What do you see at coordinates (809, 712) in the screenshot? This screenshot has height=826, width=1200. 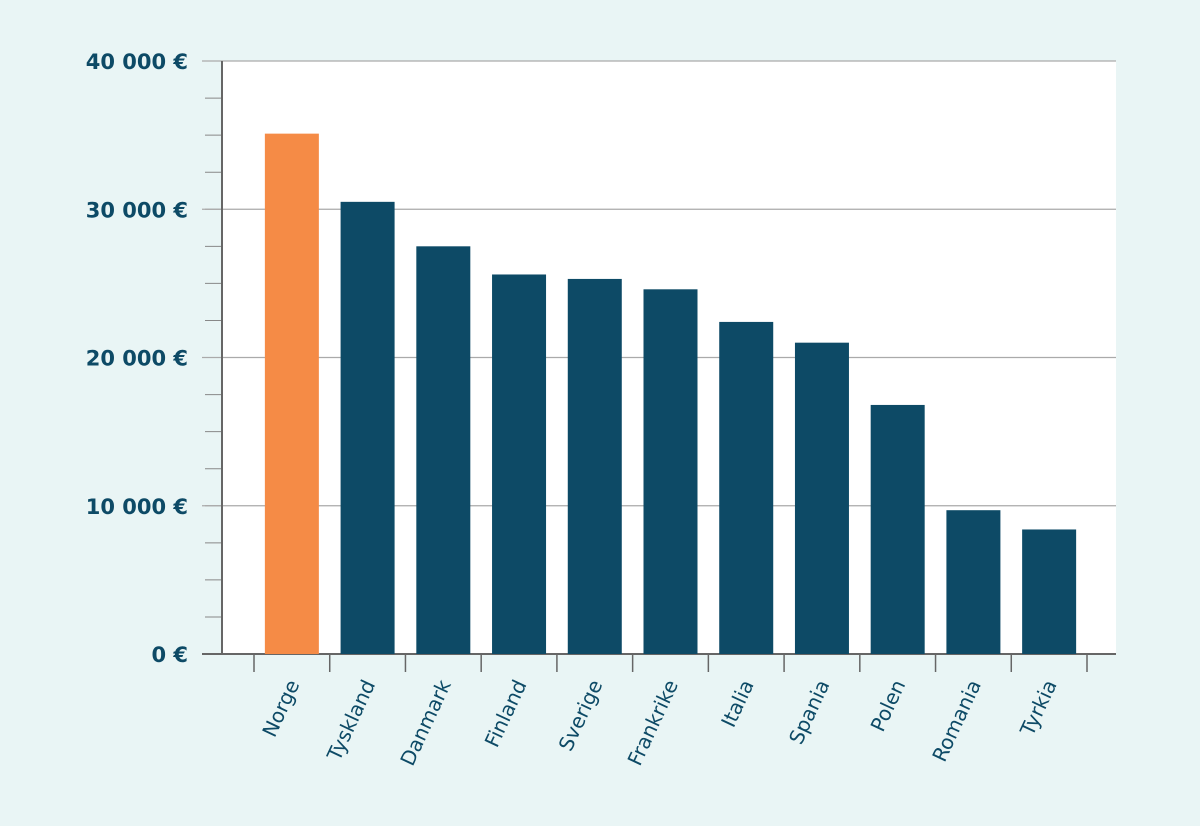 I see `x-tick-label: Spania` at bounding box center [809, 712].